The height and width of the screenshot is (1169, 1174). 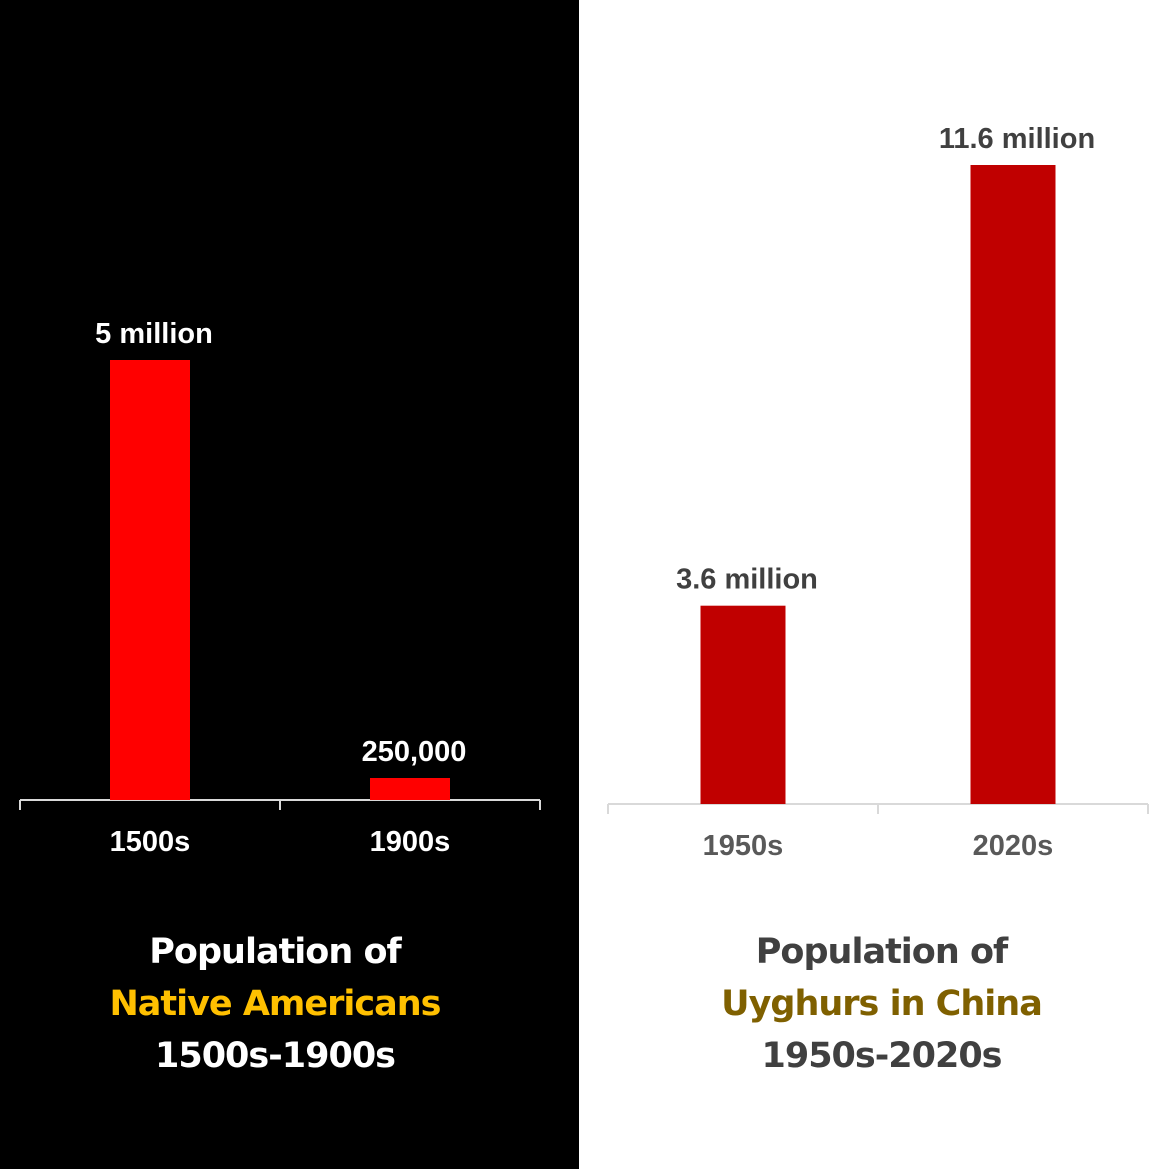 What do you see at coordinates (882, 1004) in the screenshot?
I see `right-title-line-2: Uyghurs in China` at bounding box center [882, 1004].